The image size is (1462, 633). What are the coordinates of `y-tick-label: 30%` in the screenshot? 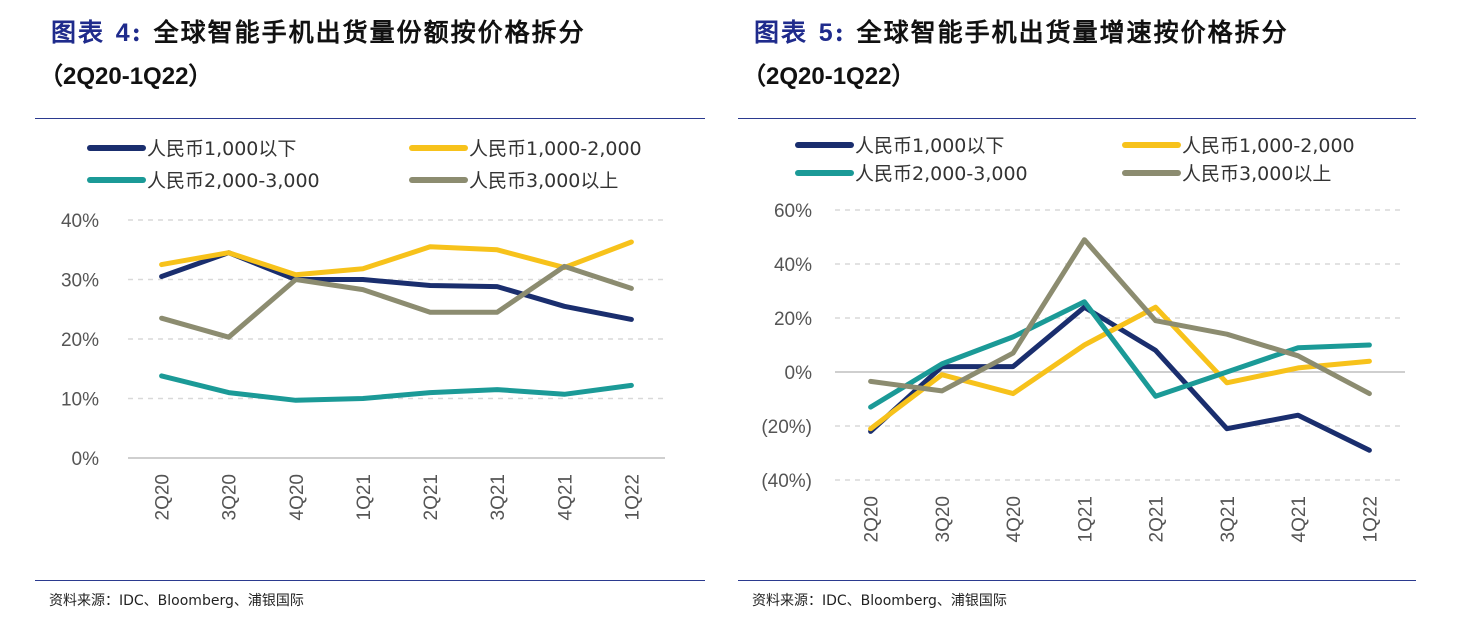 It's located at (80, 281).